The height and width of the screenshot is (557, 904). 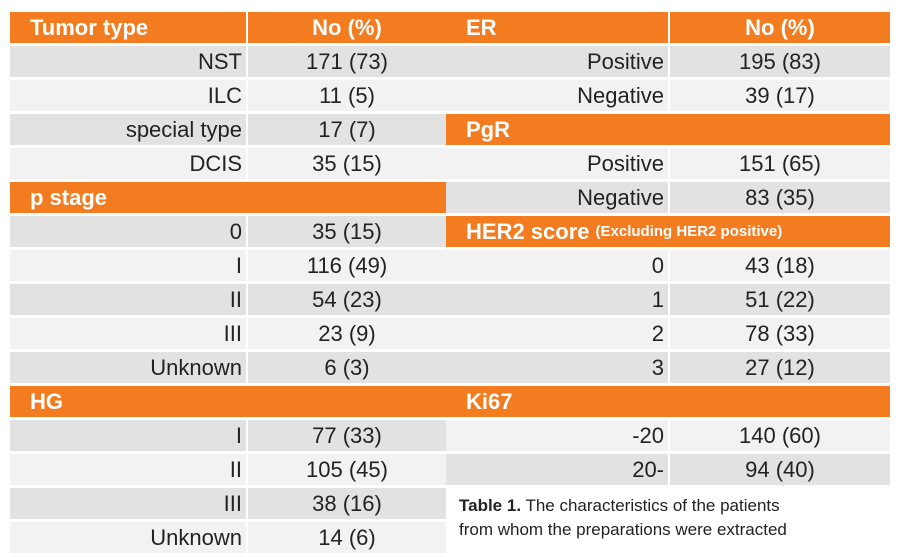 I want to click on row-label: 1, so click(x=657, y=299).